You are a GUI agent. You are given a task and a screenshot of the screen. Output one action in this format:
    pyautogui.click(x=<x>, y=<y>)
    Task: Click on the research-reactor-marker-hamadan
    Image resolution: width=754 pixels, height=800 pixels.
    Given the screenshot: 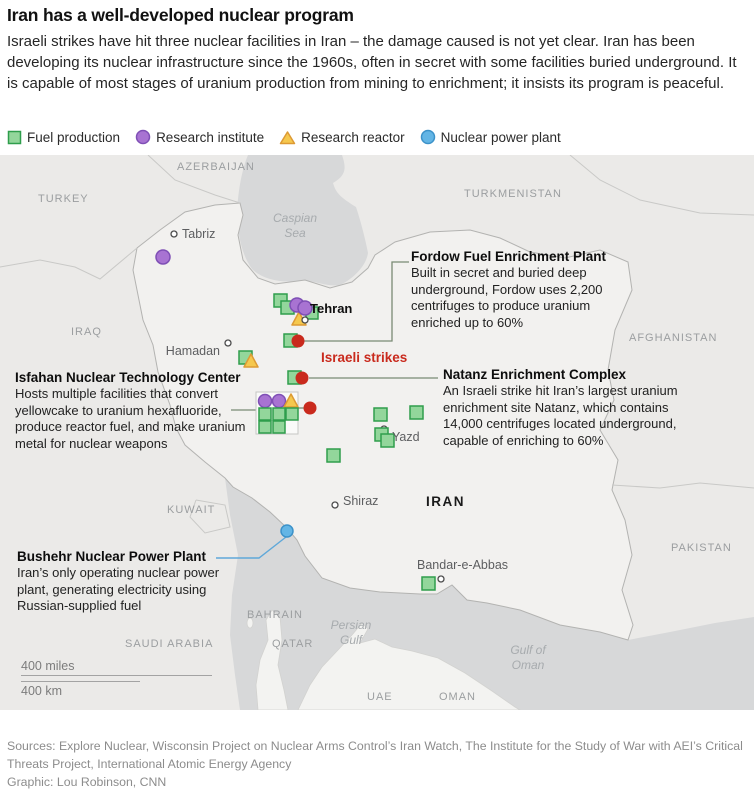 What is the action you would take?
    pyautogui.click(x=251, y=360)
    